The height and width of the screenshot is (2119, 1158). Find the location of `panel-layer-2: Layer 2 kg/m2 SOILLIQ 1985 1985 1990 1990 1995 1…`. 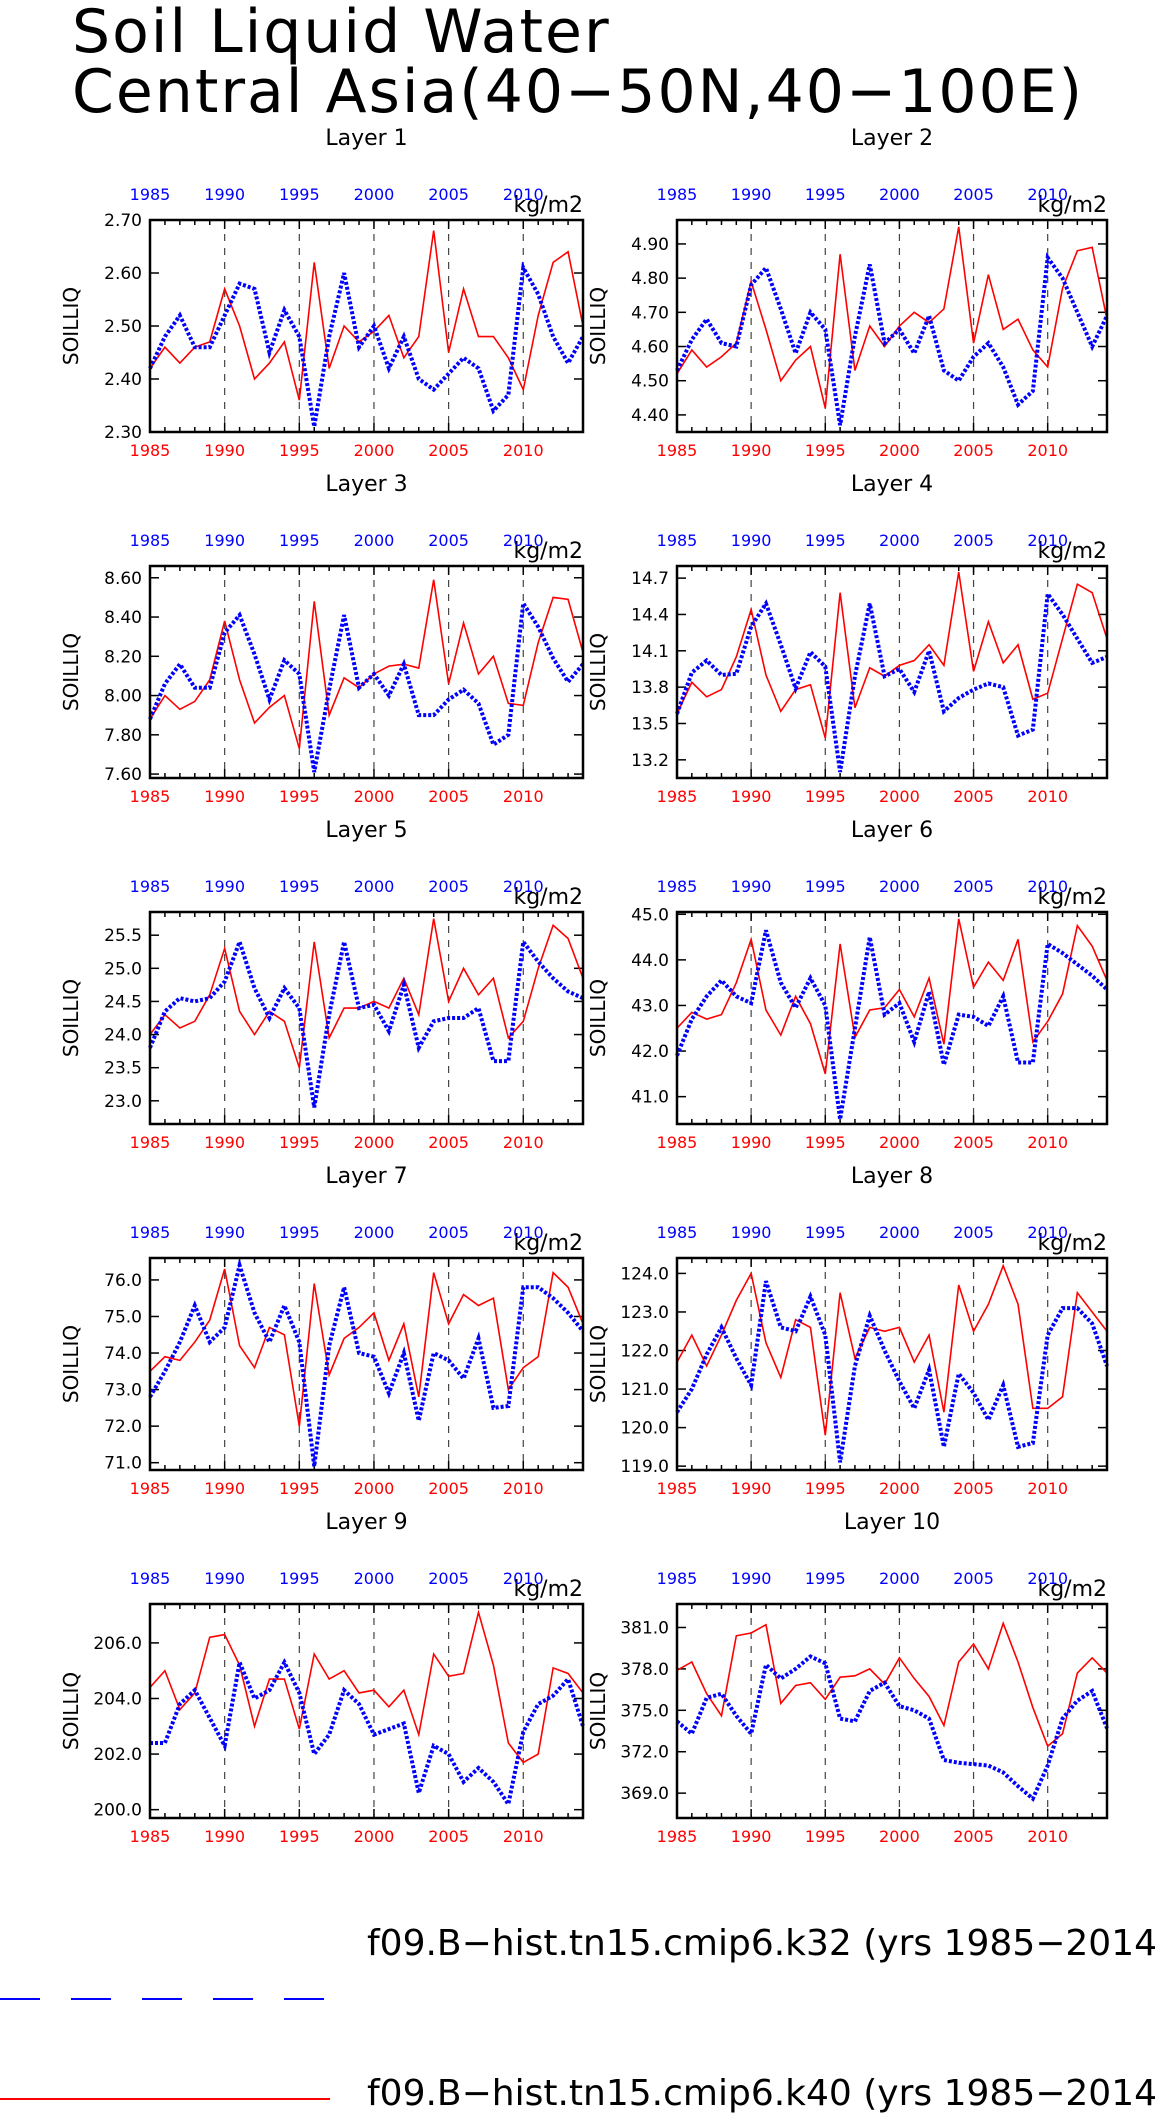

panel-layer-2: Layer 2 kg/m2 SOILLIQ 1985 1985 1990 1990 1995 1… is located at coordinates (847, 293).